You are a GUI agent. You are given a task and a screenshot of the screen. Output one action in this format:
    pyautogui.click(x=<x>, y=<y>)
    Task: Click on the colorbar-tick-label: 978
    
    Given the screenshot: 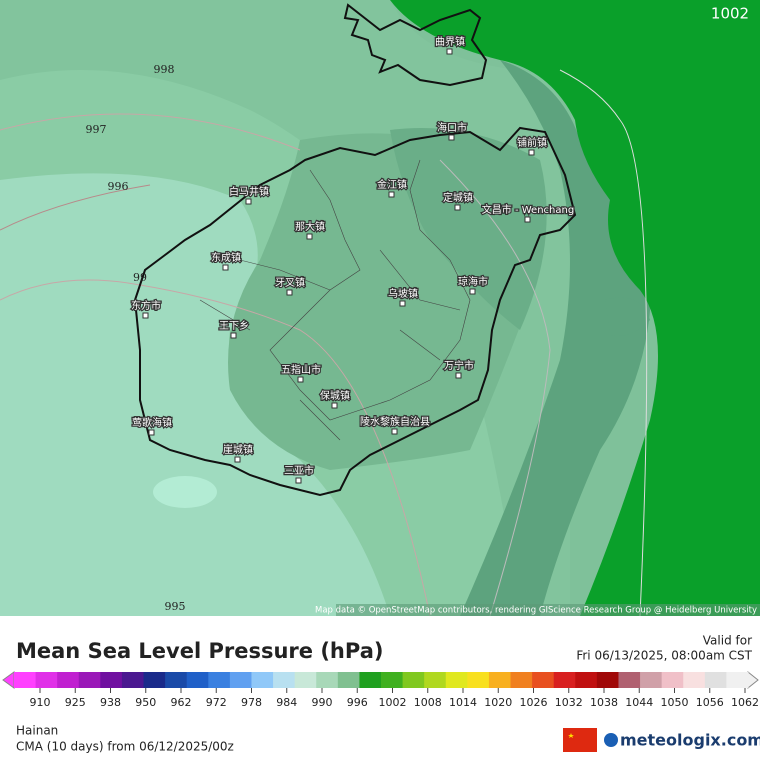 What is the action you would take?
    pyautogui.click(x=251, y=702)
    